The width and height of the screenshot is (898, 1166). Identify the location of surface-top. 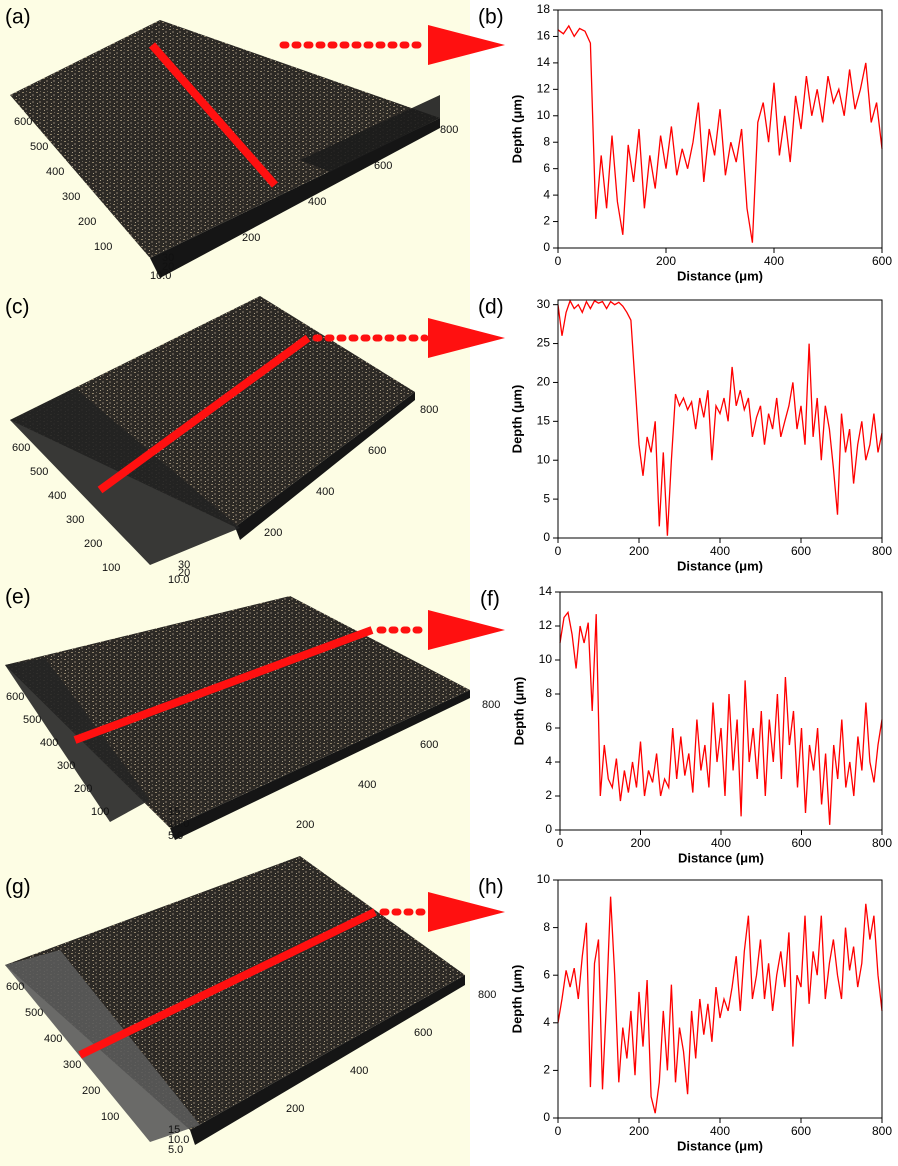
(225, 139).